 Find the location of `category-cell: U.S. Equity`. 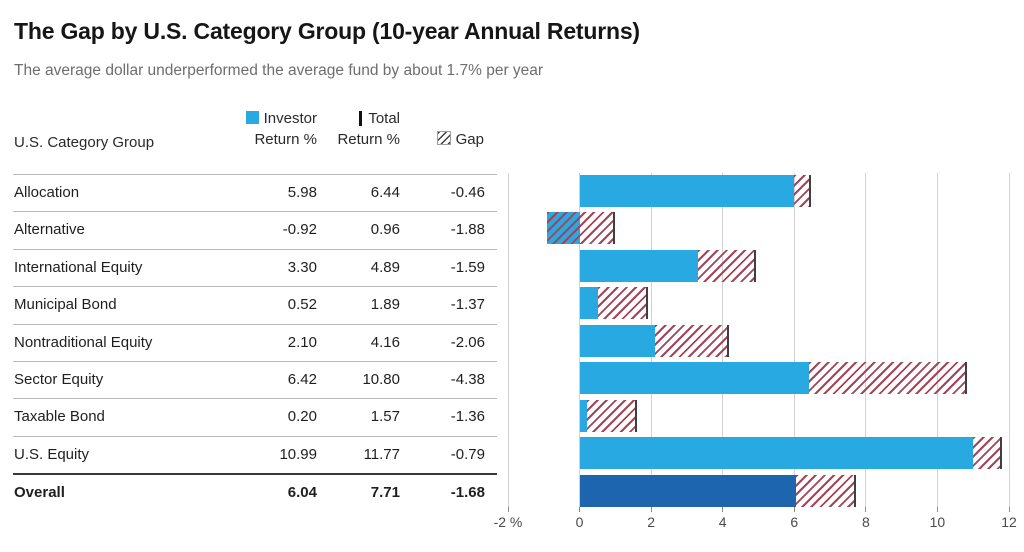

category-cell: U.S. Equity is located at coordinates (52, 454).